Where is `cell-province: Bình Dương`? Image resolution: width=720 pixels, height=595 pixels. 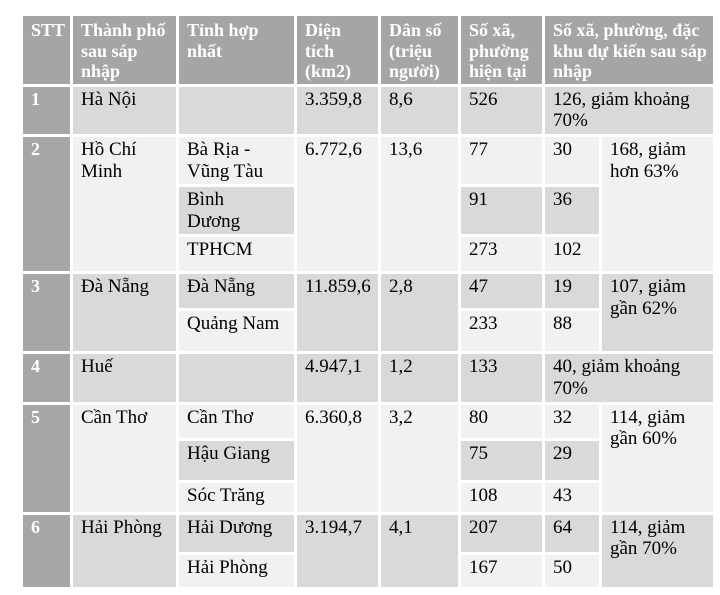
cell-province: Bình Dương is located at coordinates (236, 211).